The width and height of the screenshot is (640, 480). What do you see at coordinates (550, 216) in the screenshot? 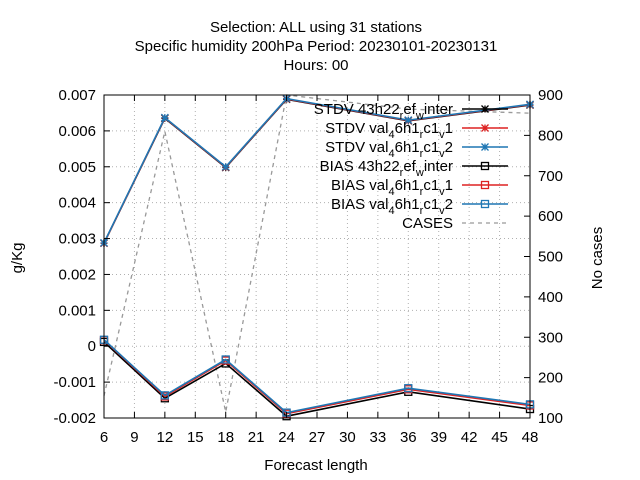
I see `y2-tick-label: 600` at bounding box center [550, 216].